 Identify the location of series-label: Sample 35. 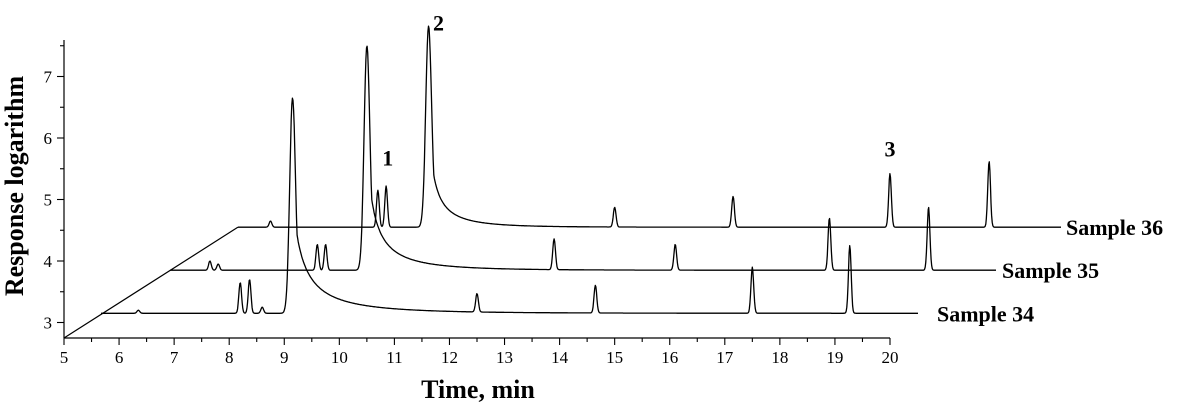
(1050, 270).